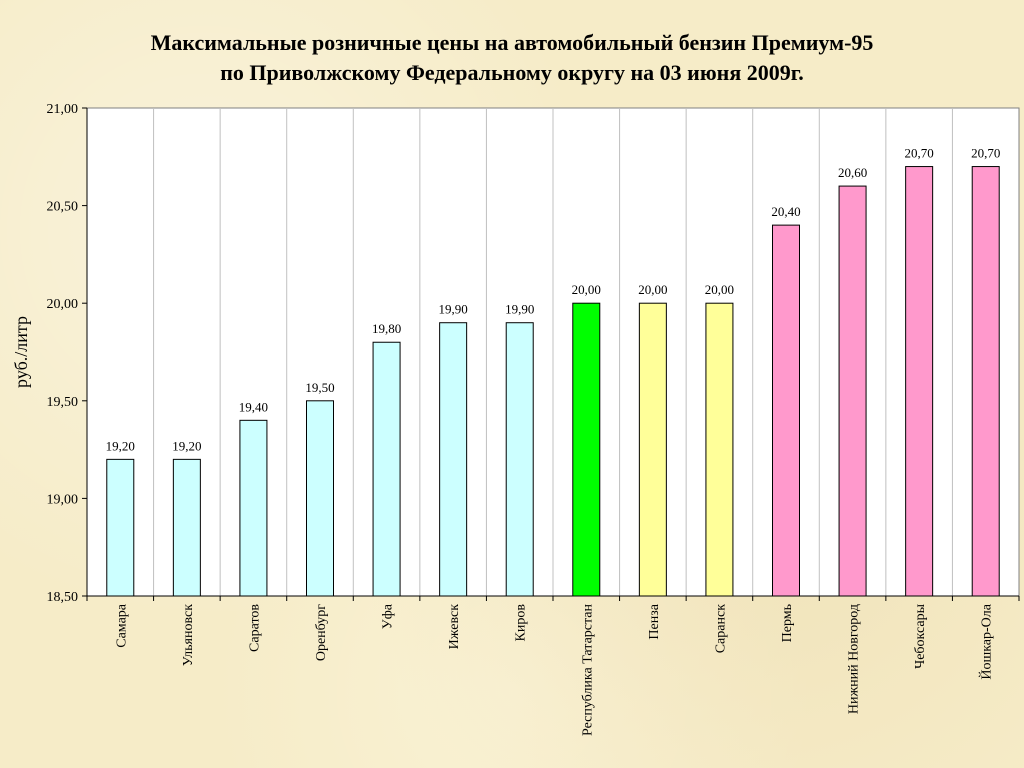 Image resolution: width=1024 pixels, height=768 pixels. I want to click on y-tick-label: 21,00, so click(63, 109).